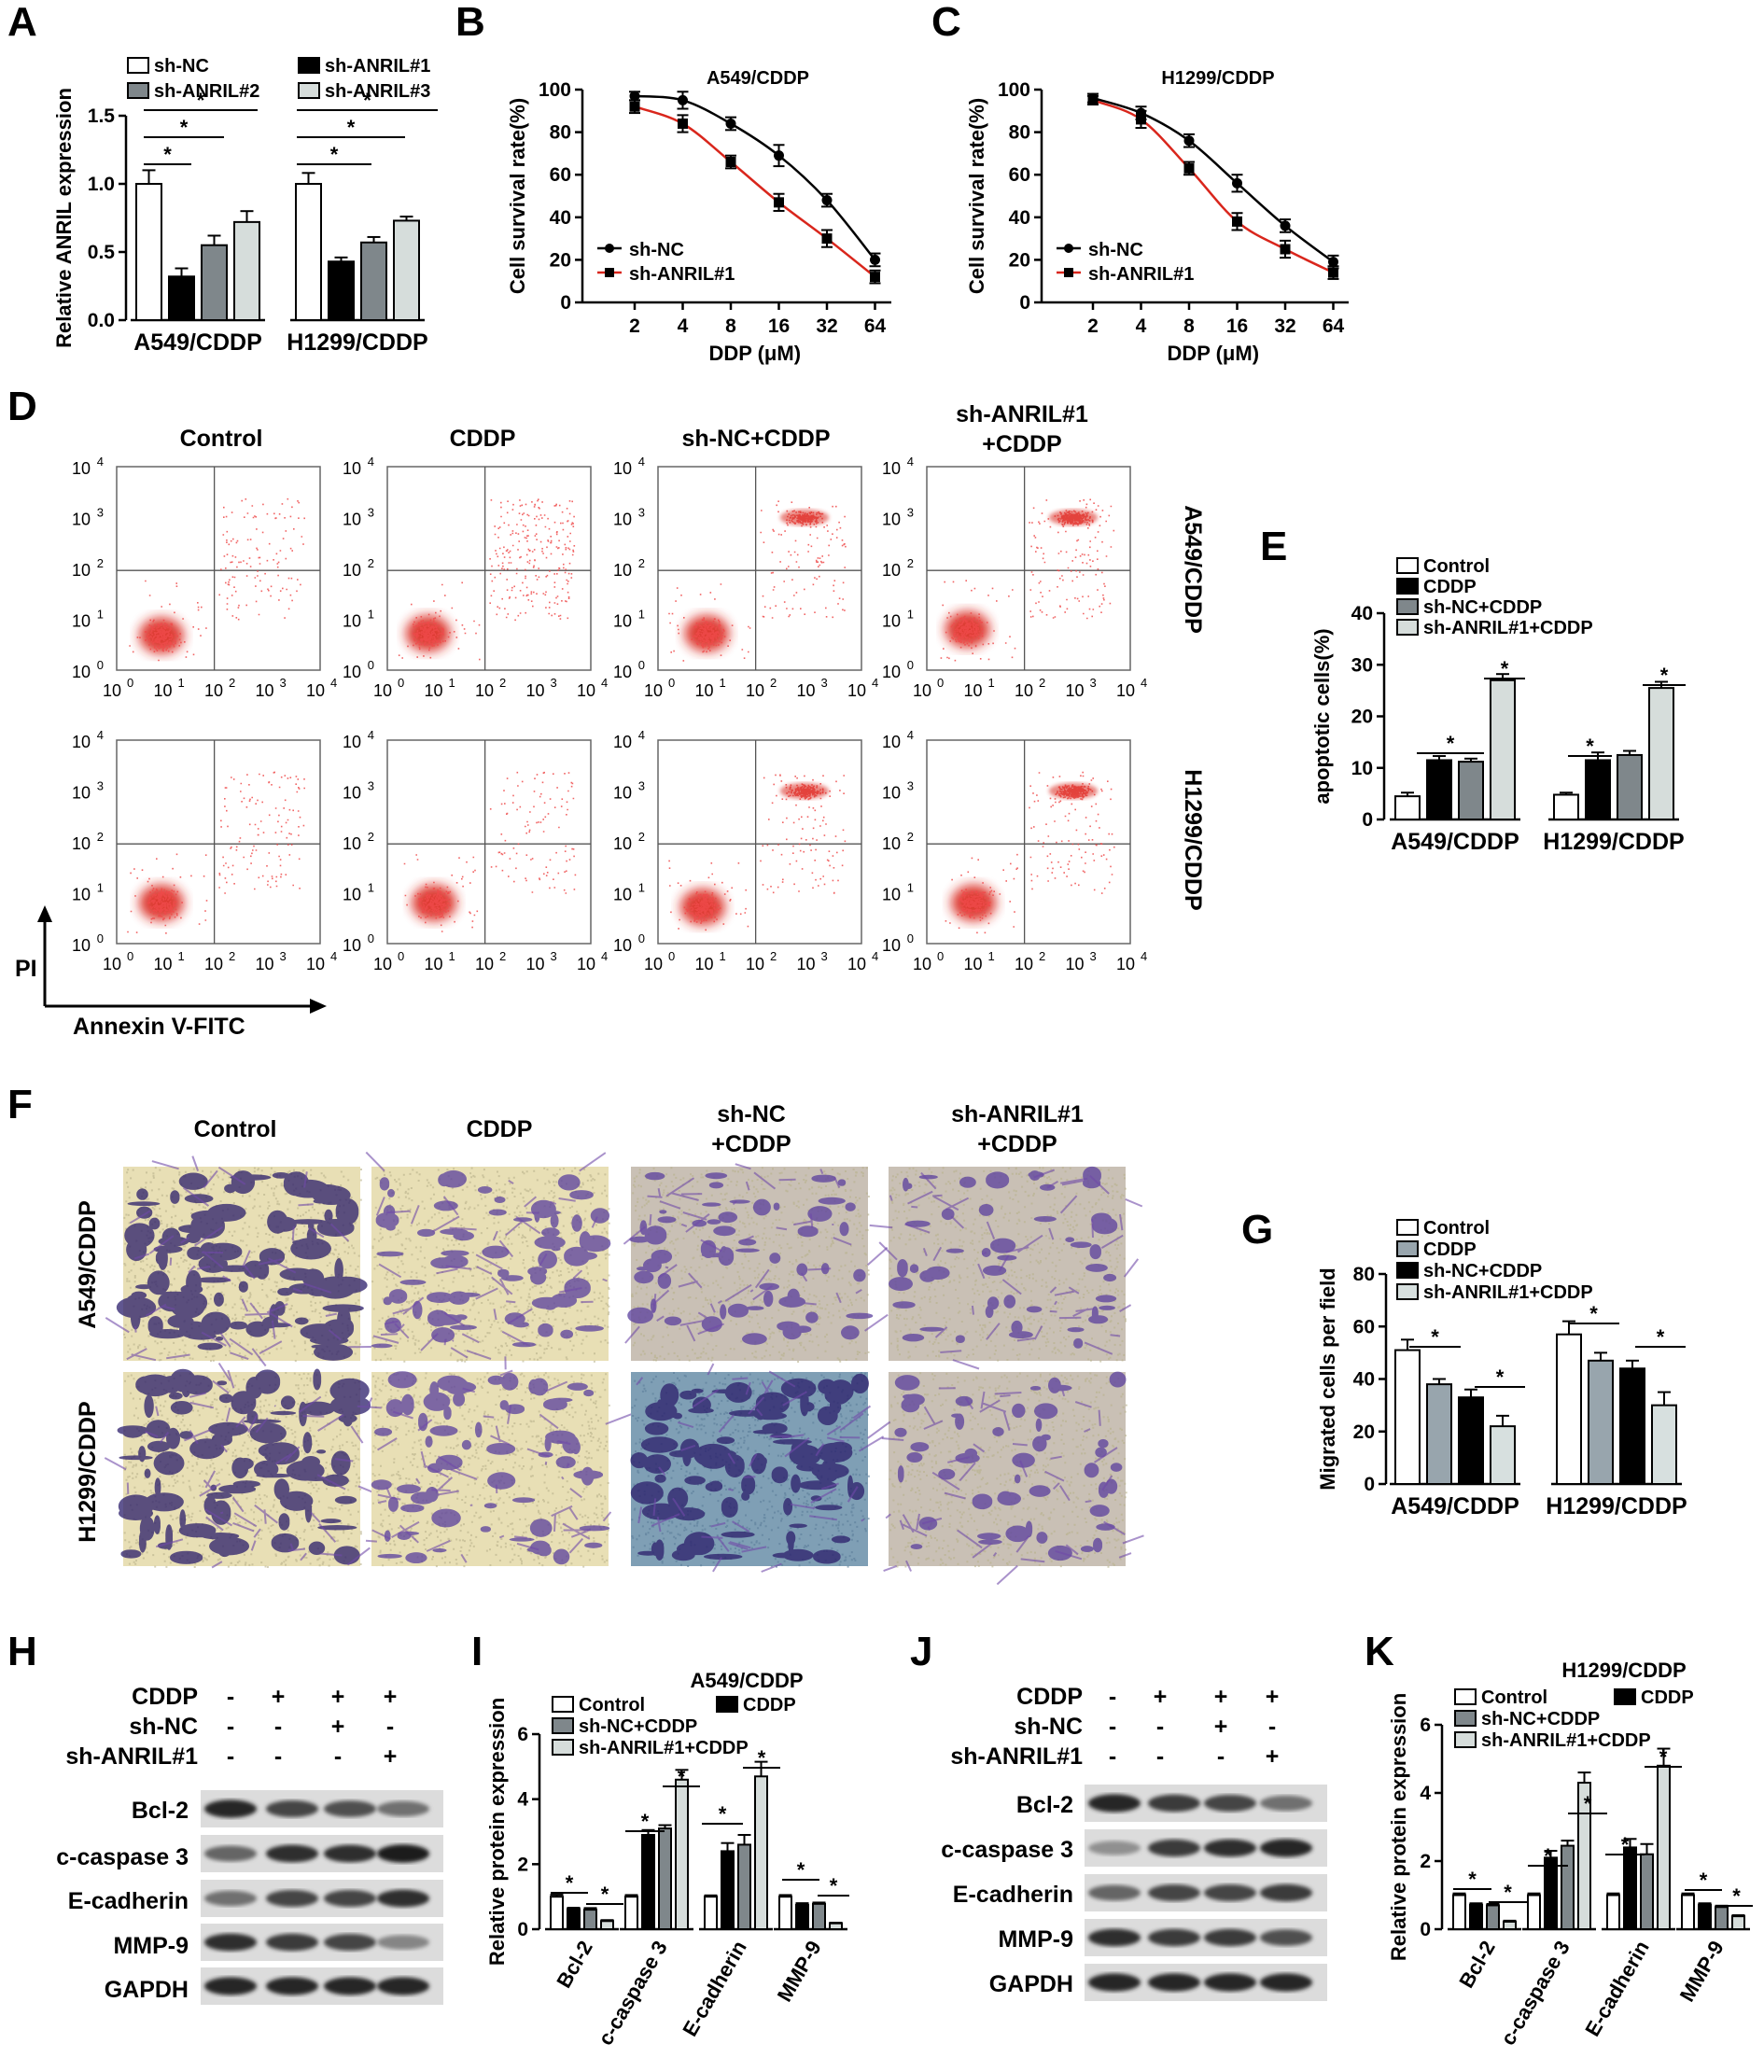  Describe the element at coordinates (1213, 179) in the screenshot. I see `series-line` at that location.